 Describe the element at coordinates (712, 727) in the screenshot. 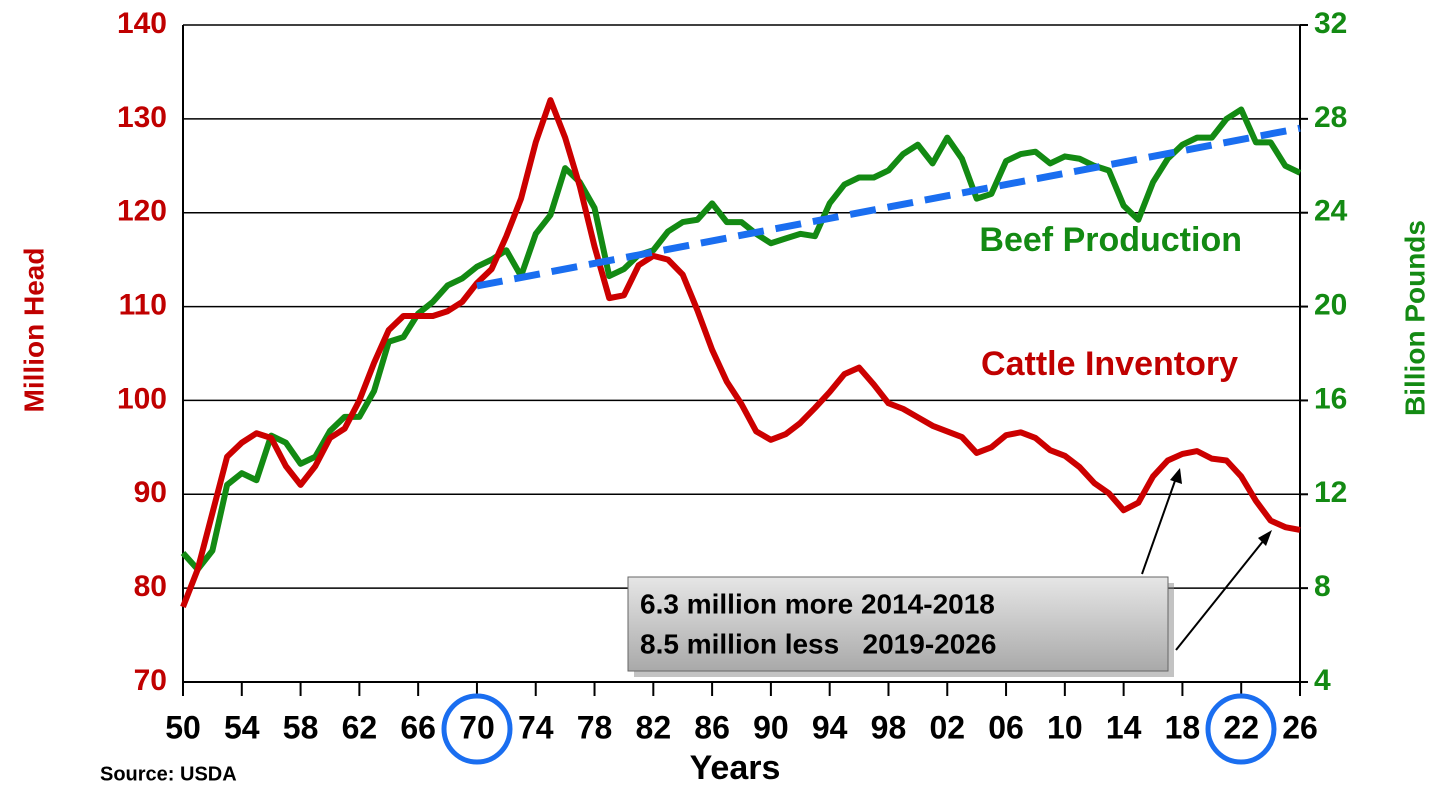

I see `x-tick-label: 86` at that location.